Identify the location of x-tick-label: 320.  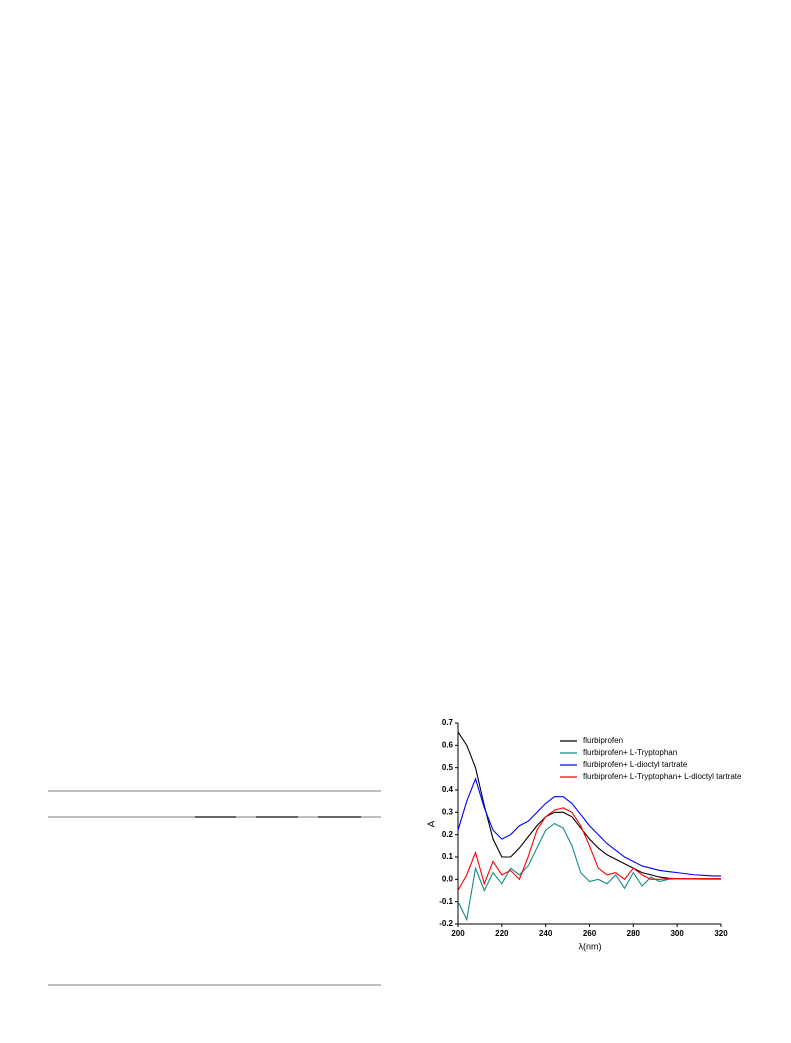
(721, 933).